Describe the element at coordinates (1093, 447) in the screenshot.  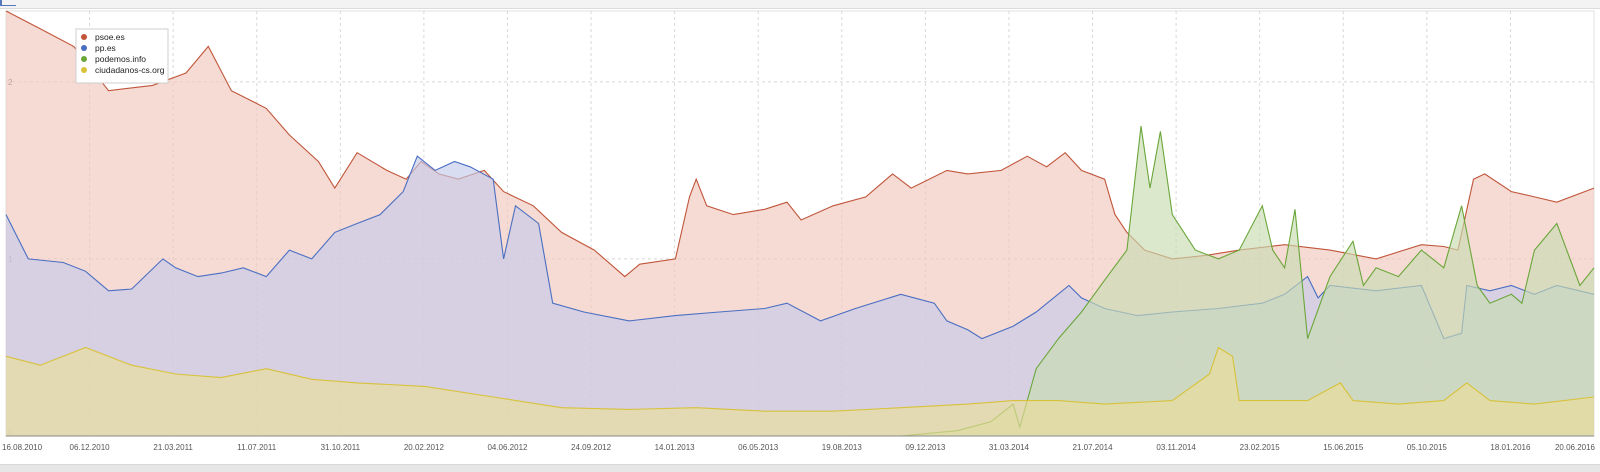
I see `x-tick-label: 21.07.2014` at that location.